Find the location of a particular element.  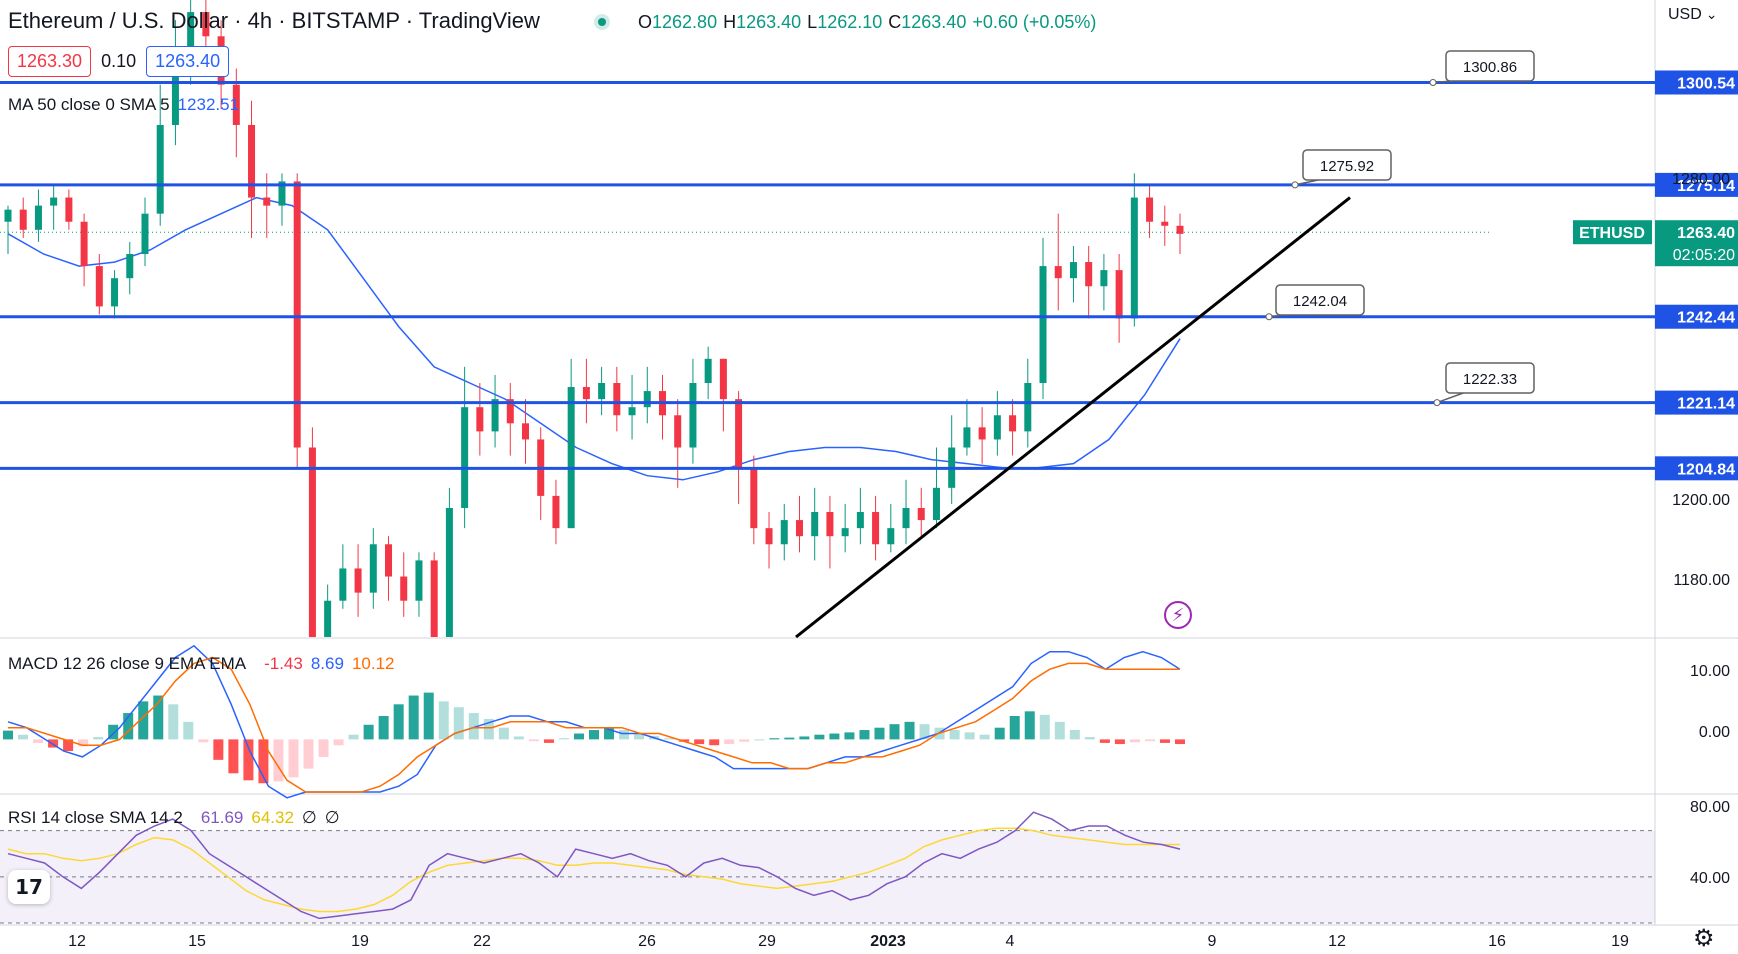

ohlc-key: C is located at coordinates (895, 22).